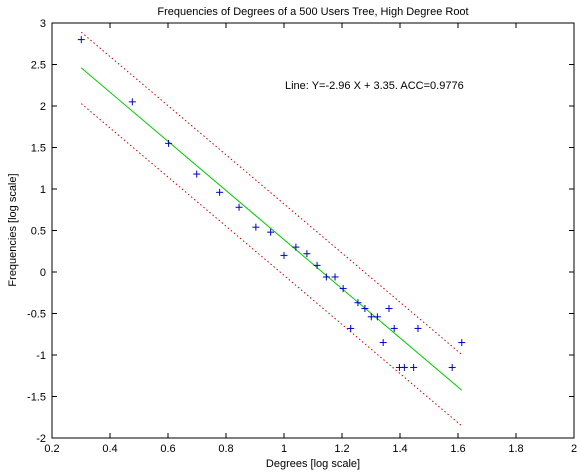 The width and height of the screenshot is (577, 473). Describe the element at coordinates (284, 449) in the screenshot. I see `x-tick-label: 1` at that location.